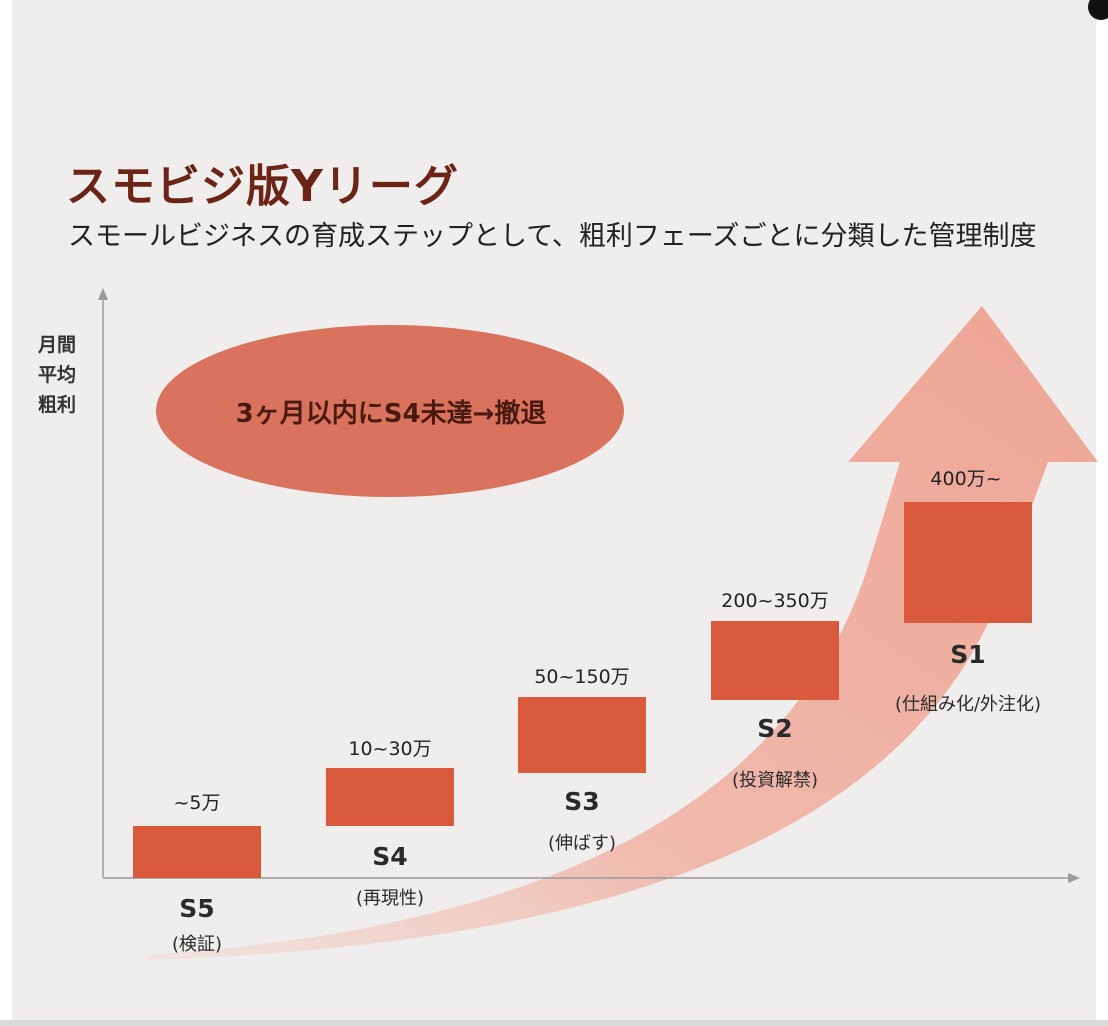 Image resolution: width=1108 pixels, height=1026 pixels. Describe the element at coordinates (262, 186) in the screenshot. I see `diagram-title: スモビジ版Yリーグ` at that location.